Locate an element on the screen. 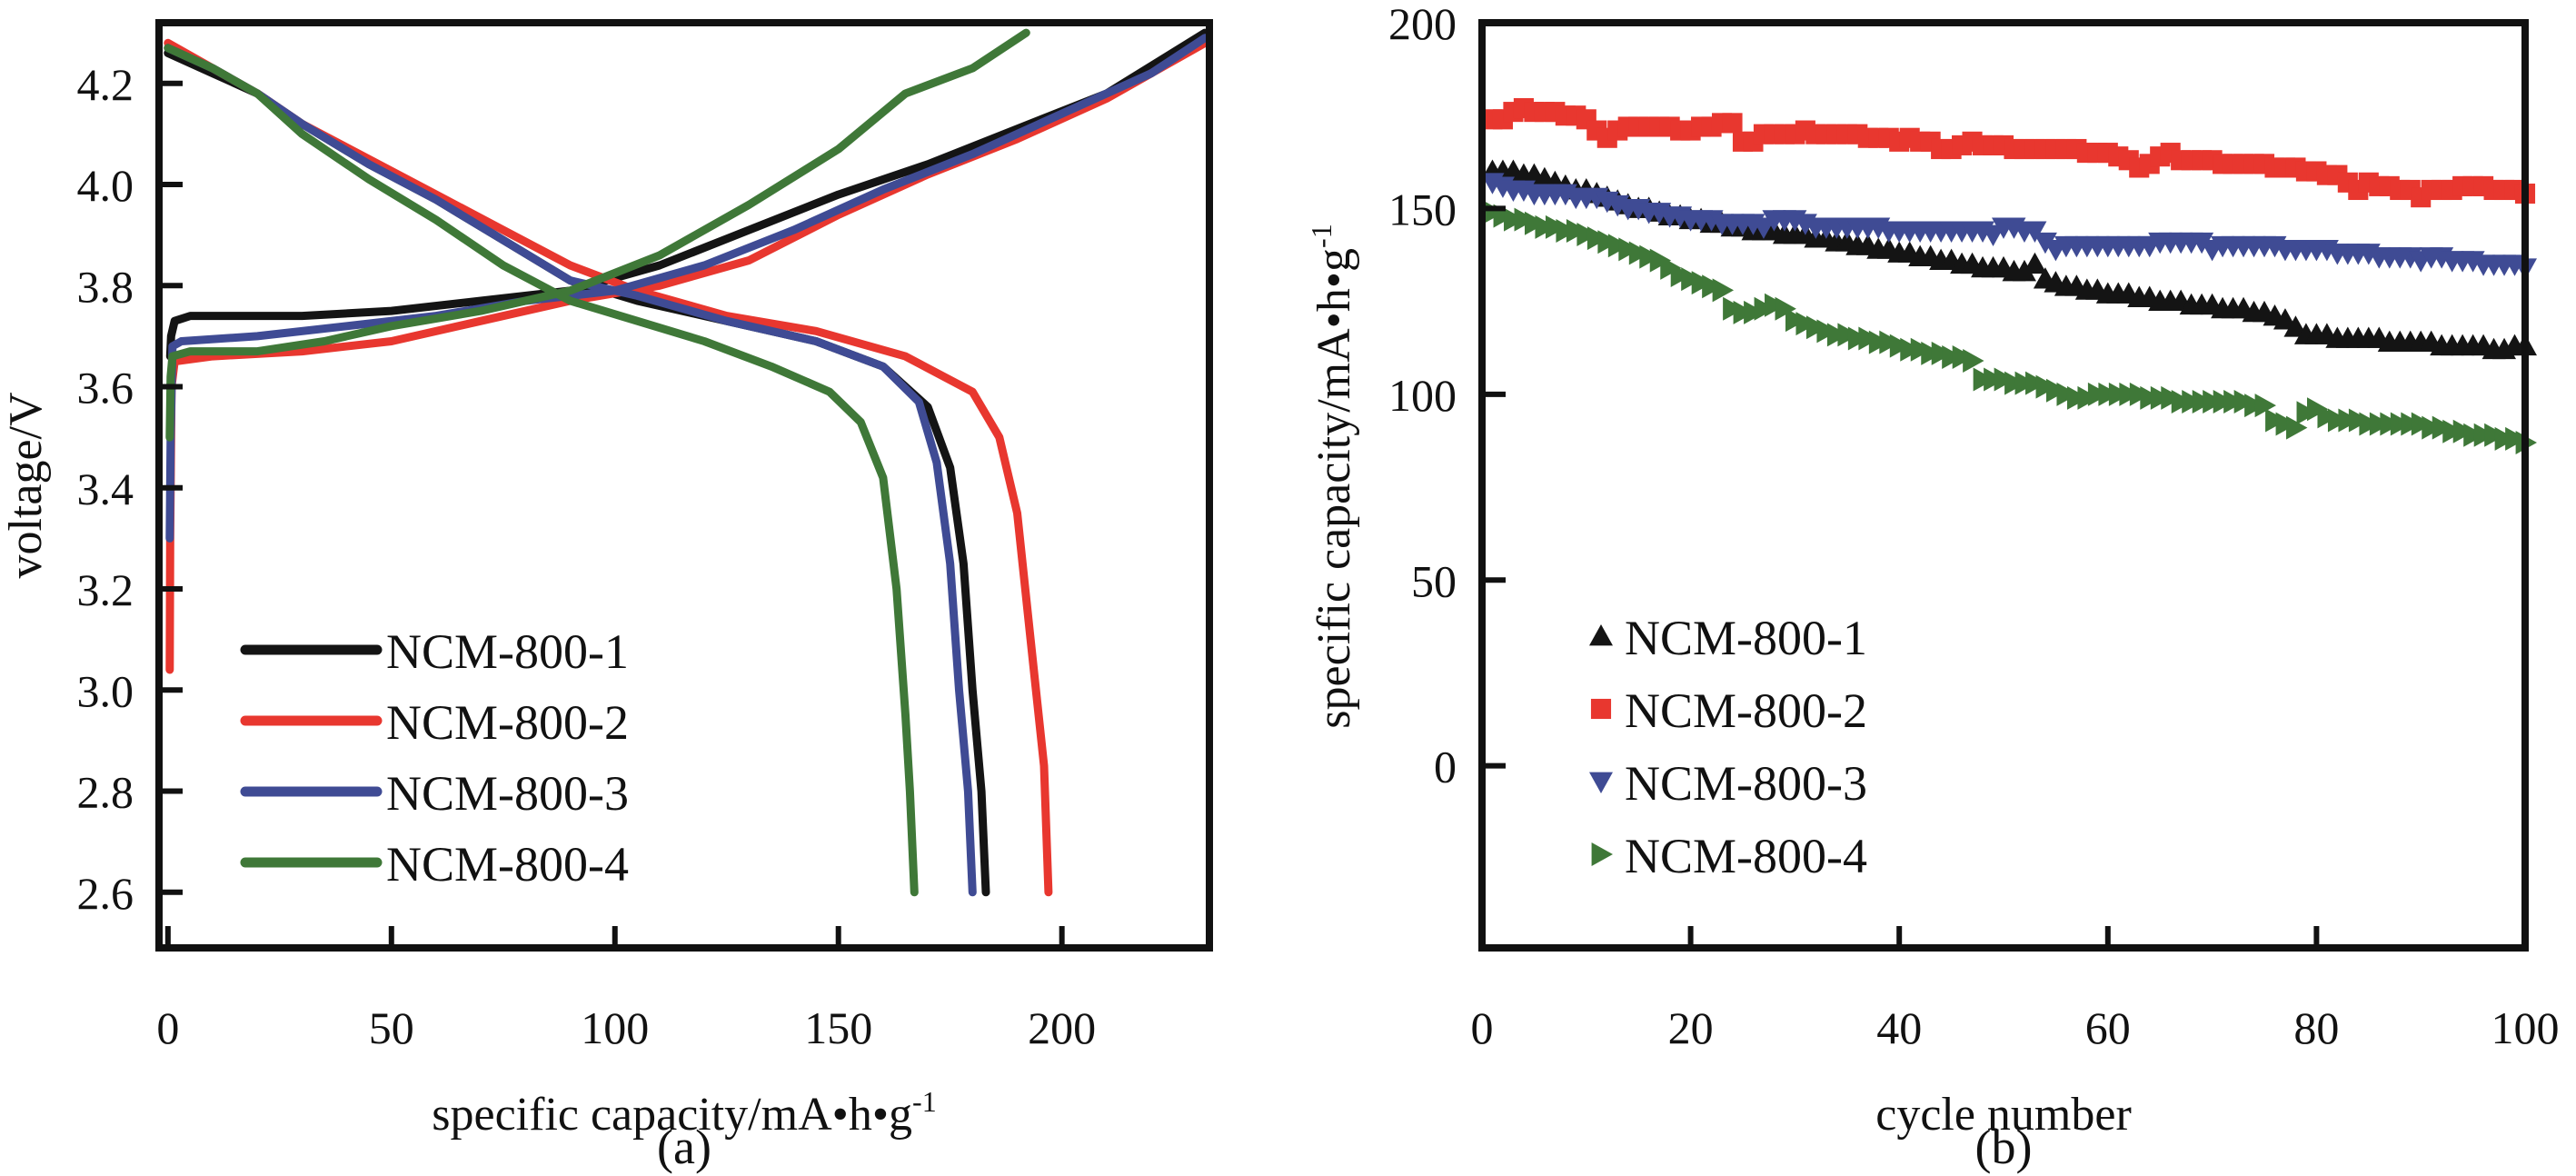 The image size is (2576, 1176). y-tick-label-2-6: 2.6 is located at coordinates (106, 894).